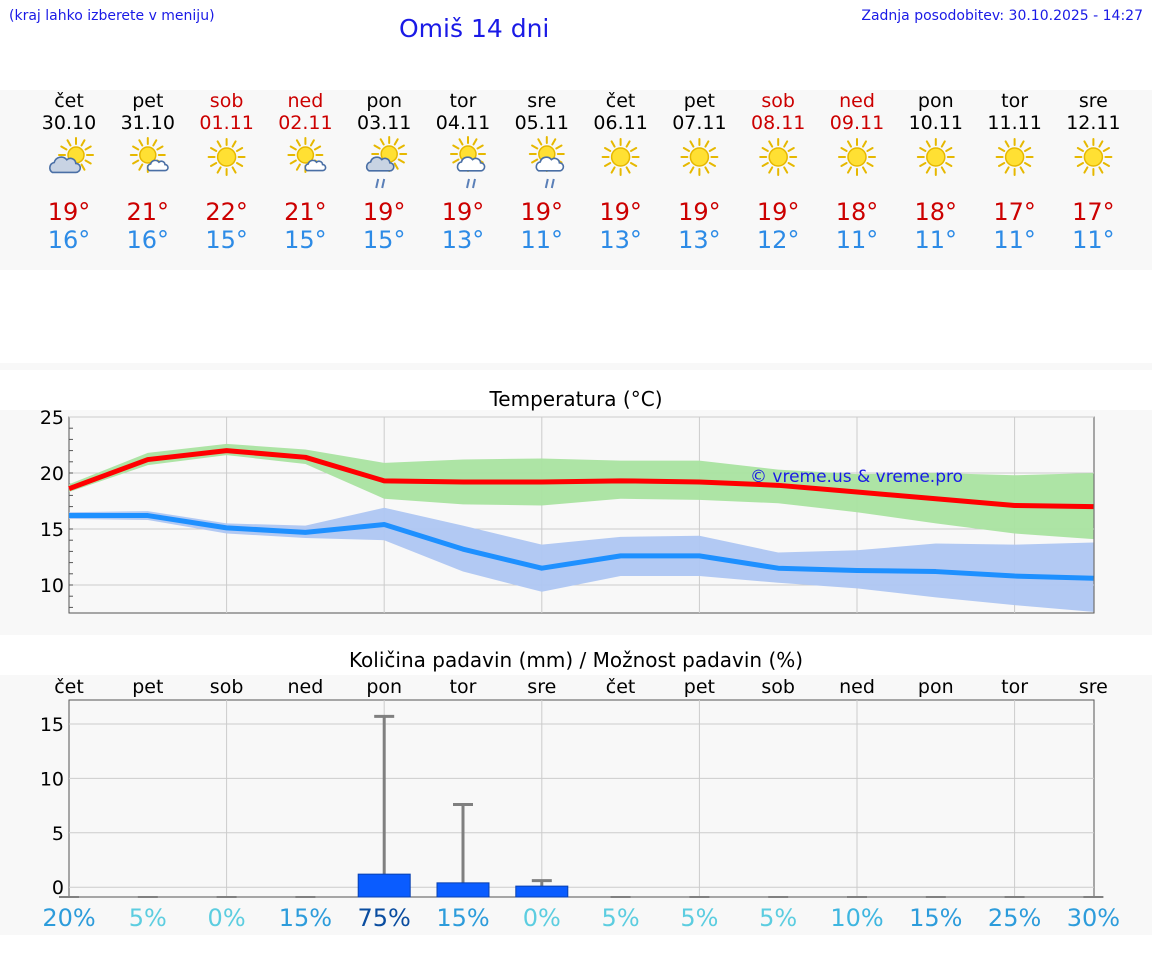  What do you see at coordinates (1093, 101) in the screenshot?
I see `day-name: sre` at bounding box center [1093, 101].